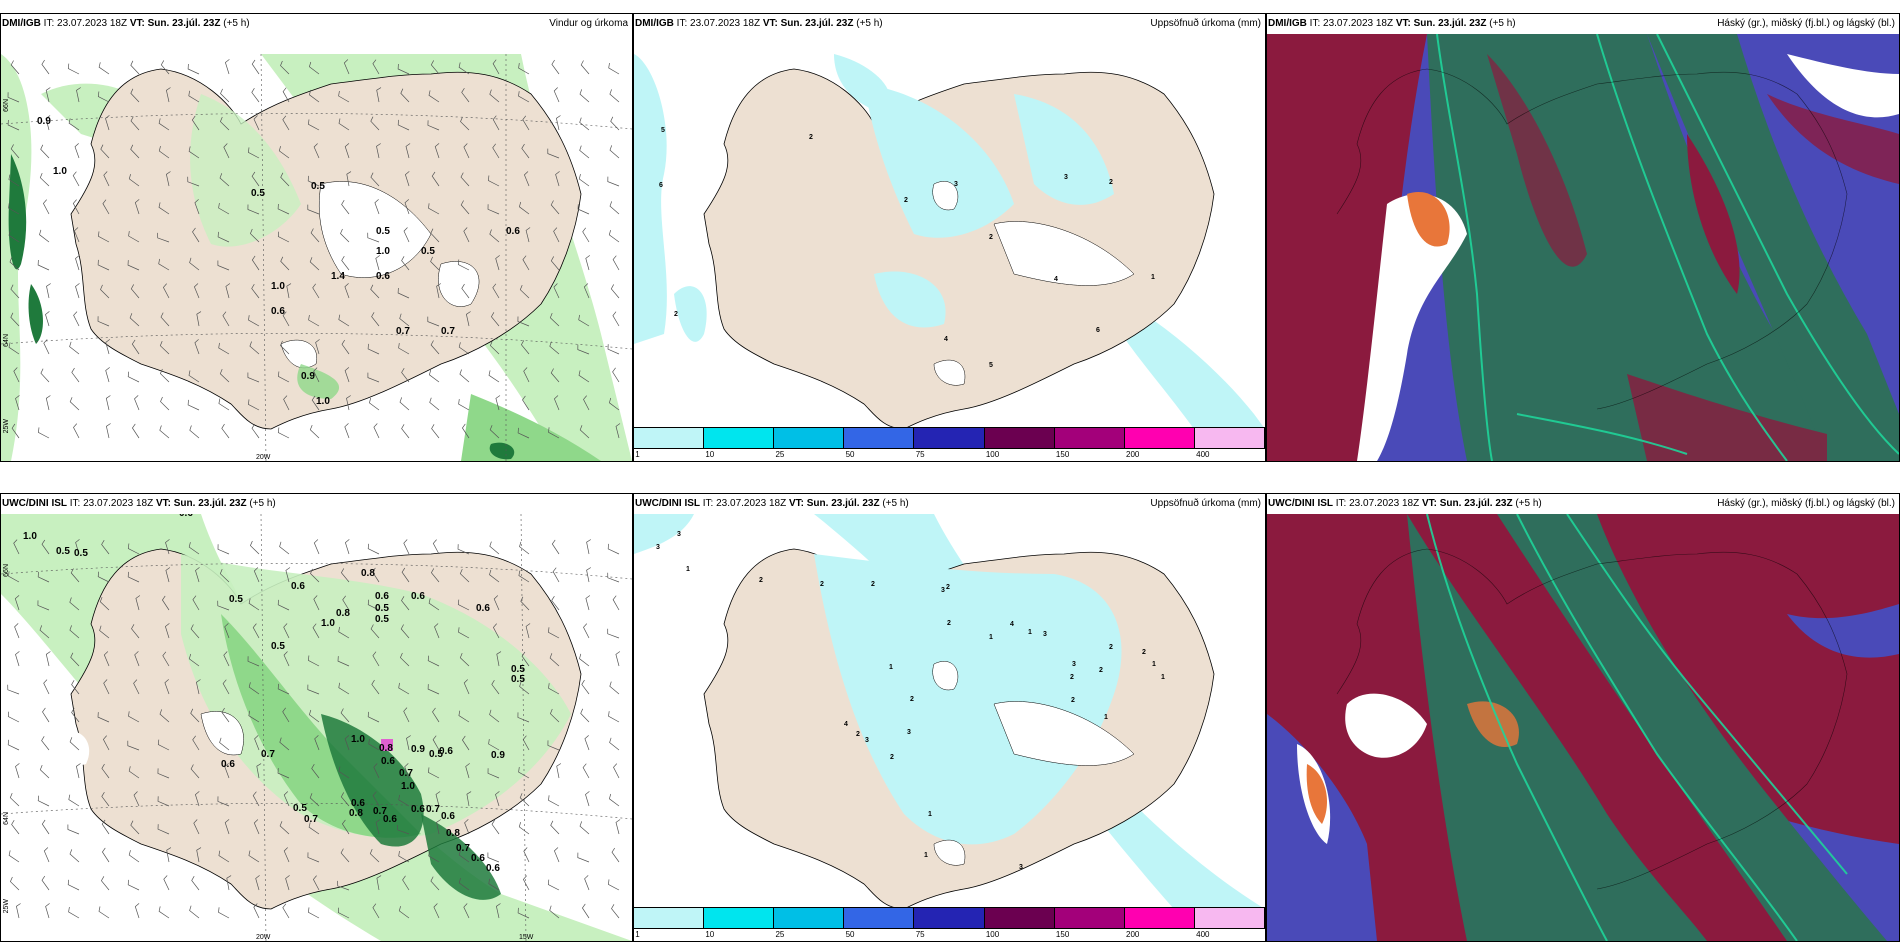  What do you see at coordinates (1056, 279) in the screenshot?
I see `value-label: 4` at bounding box center [1056, 279].